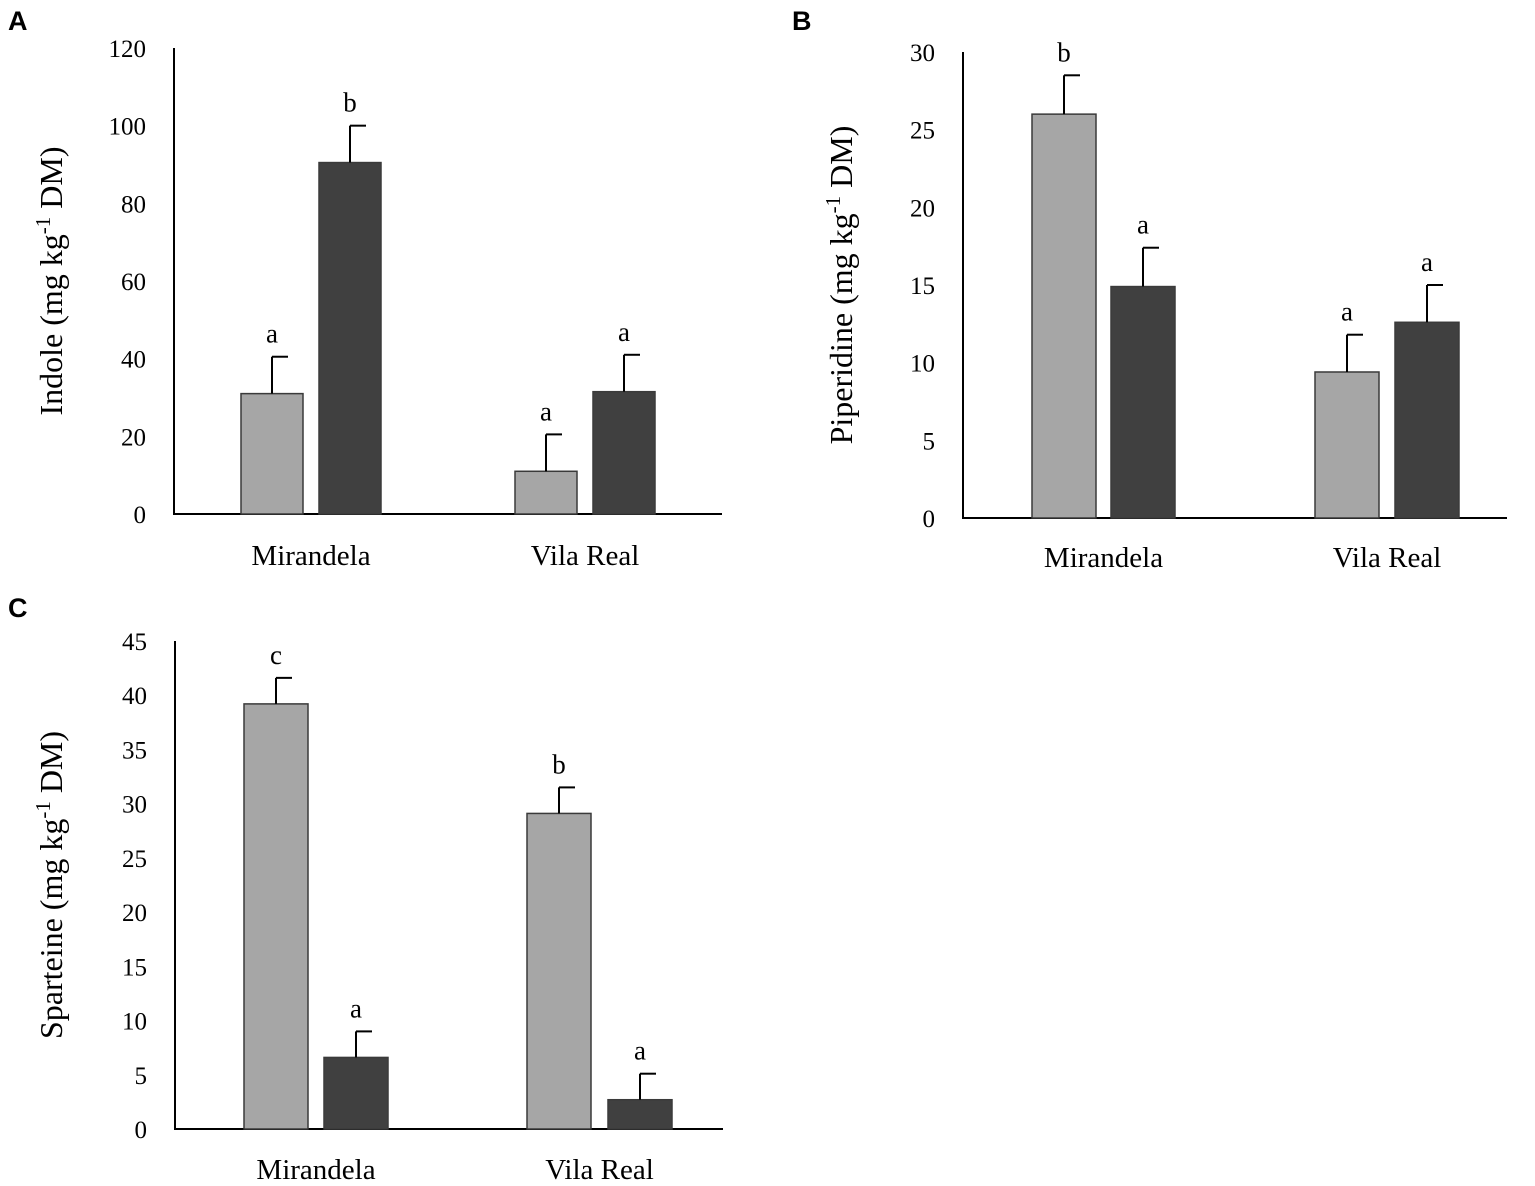  I want to click on y-axis-label: Indole (mg kg-1 DM), so click(50, 280).